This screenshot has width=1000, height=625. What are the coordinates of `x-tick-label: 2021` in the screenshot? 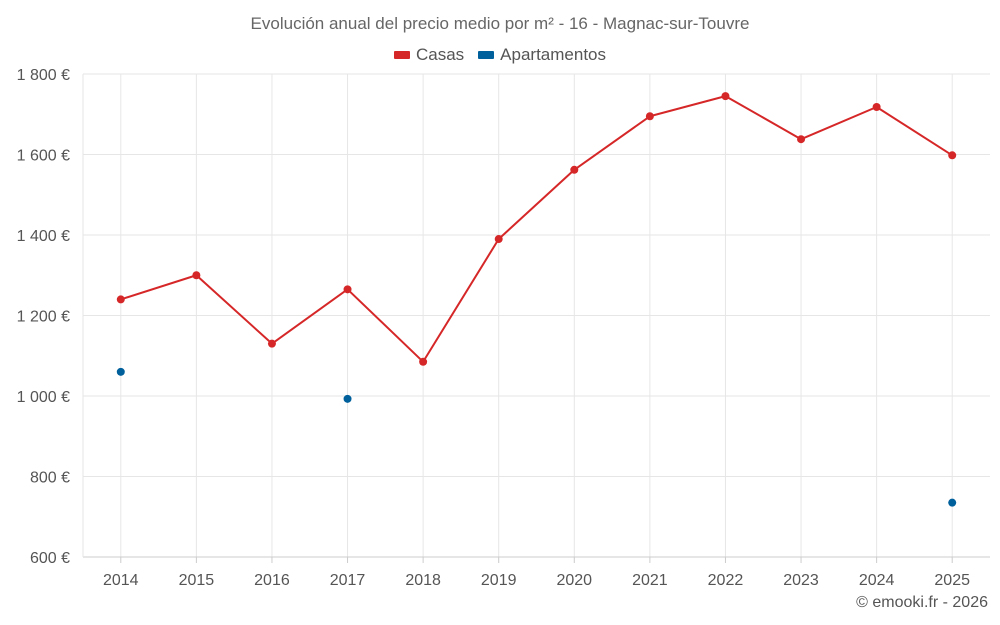 It's located at (650, 580).